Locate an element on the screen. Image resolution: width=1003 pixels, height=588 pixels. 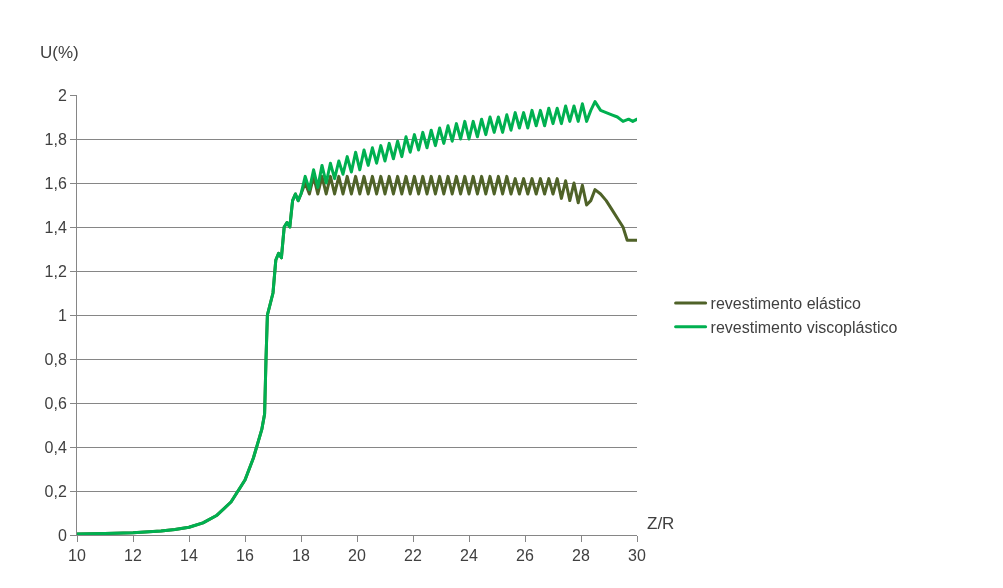
x-tick-label: 12 is located at coordinates (133, 556).